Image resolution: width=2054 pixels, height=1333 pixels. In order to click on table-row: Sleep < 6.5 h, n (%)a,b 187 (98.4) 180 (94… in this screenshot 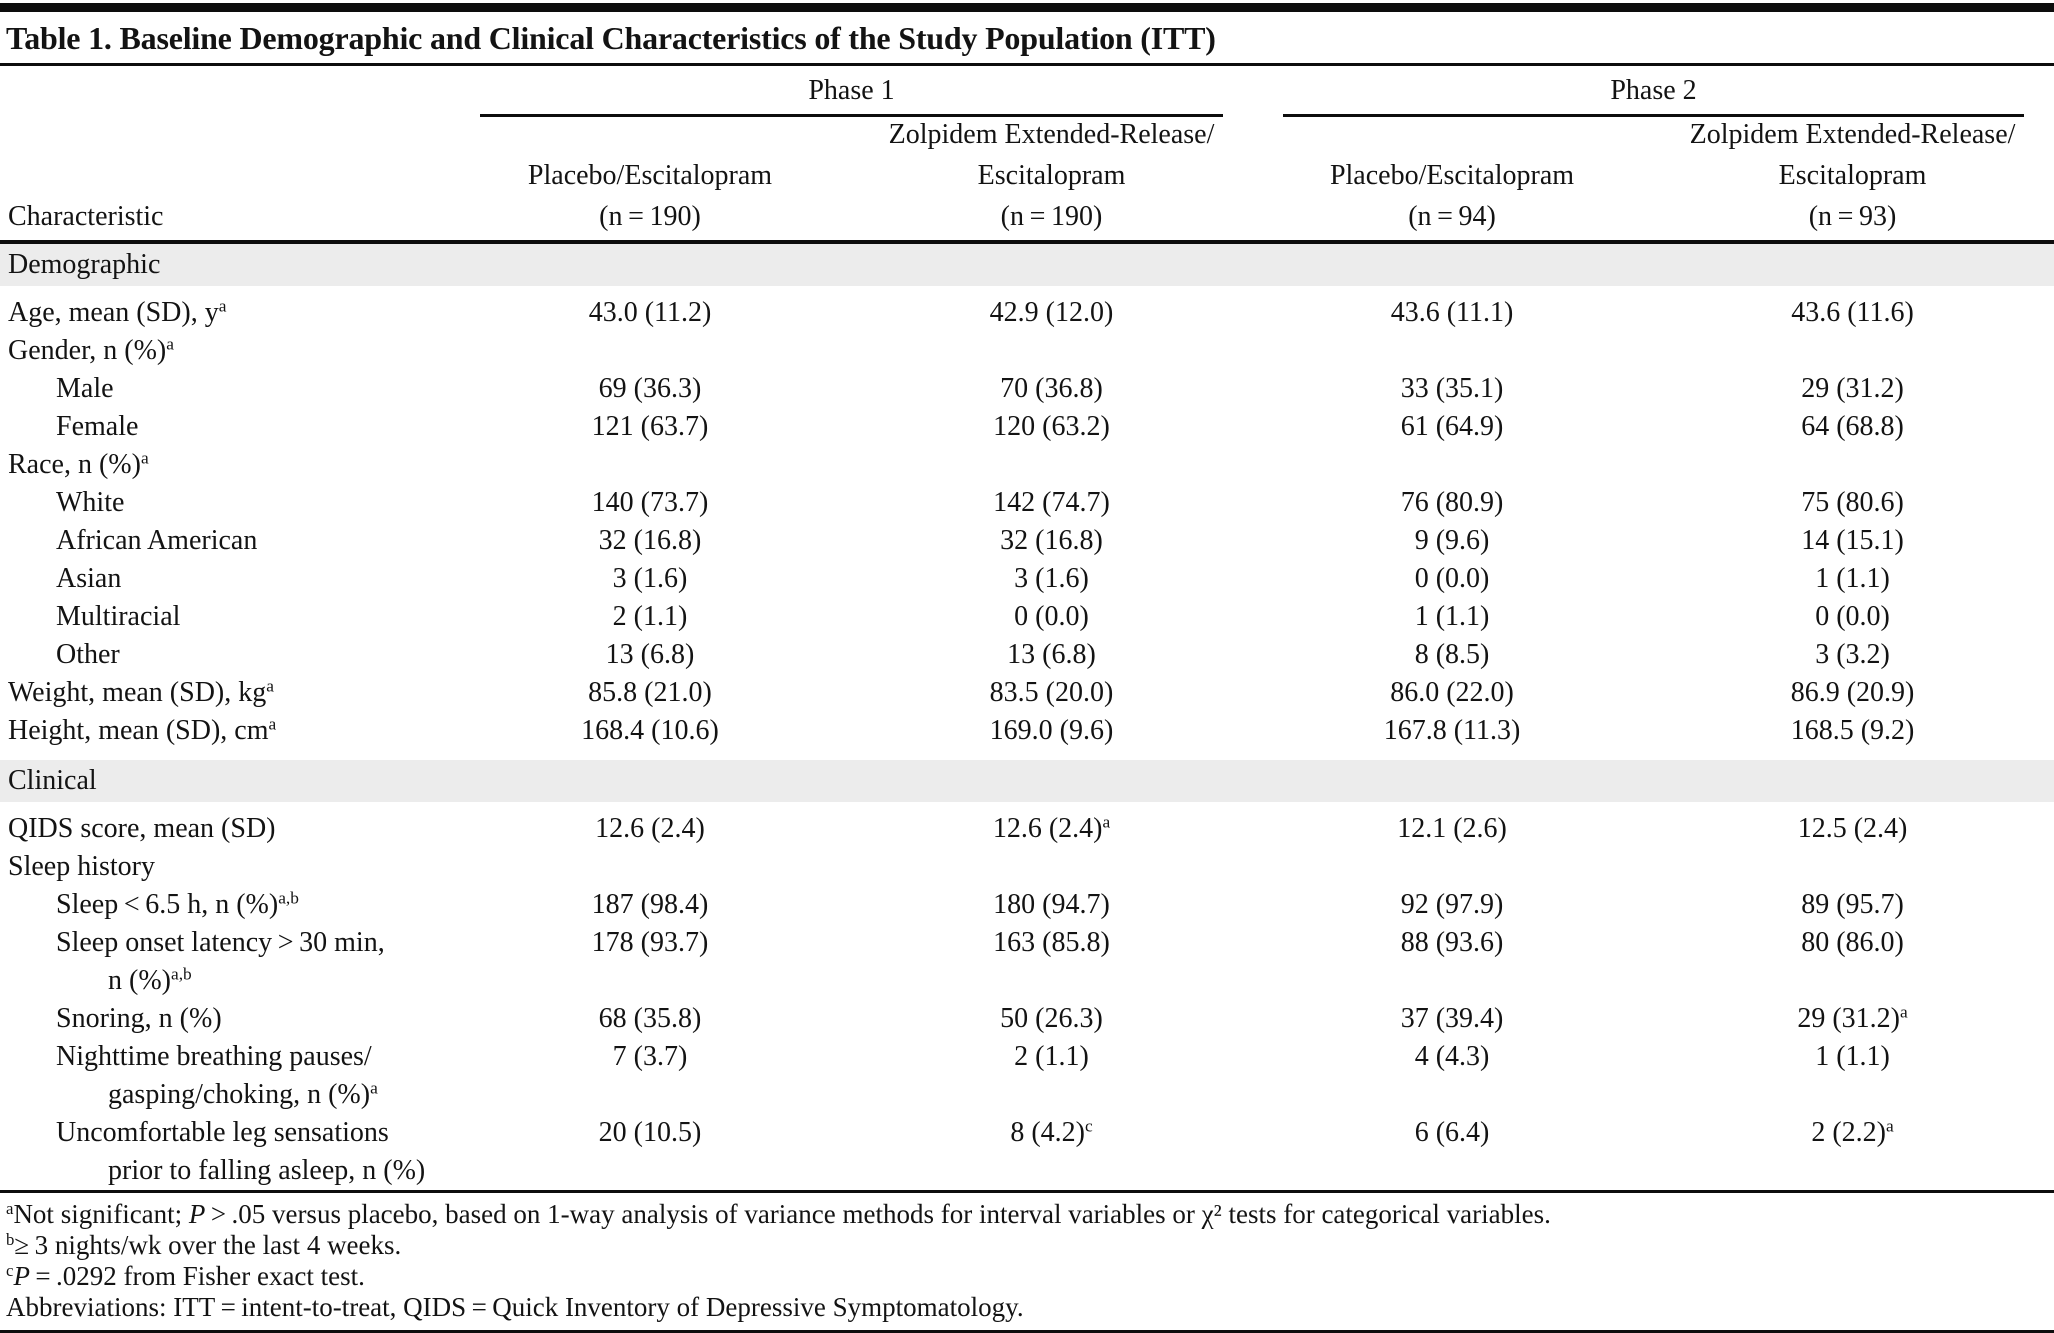, I will do `click(1027, 905)`.